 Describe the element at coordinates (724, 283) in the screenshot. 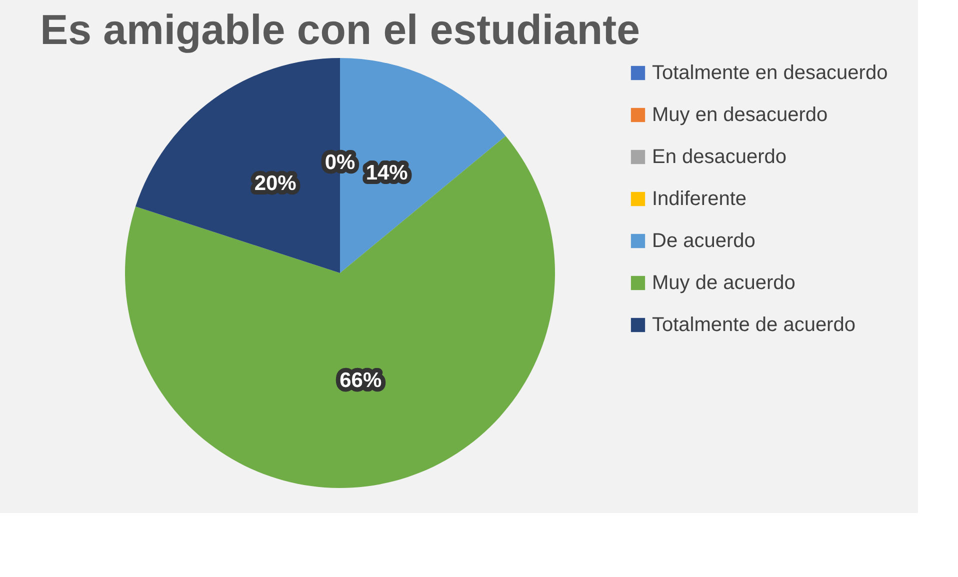

I see `legend-label: Muy de acuerdo` at that location.